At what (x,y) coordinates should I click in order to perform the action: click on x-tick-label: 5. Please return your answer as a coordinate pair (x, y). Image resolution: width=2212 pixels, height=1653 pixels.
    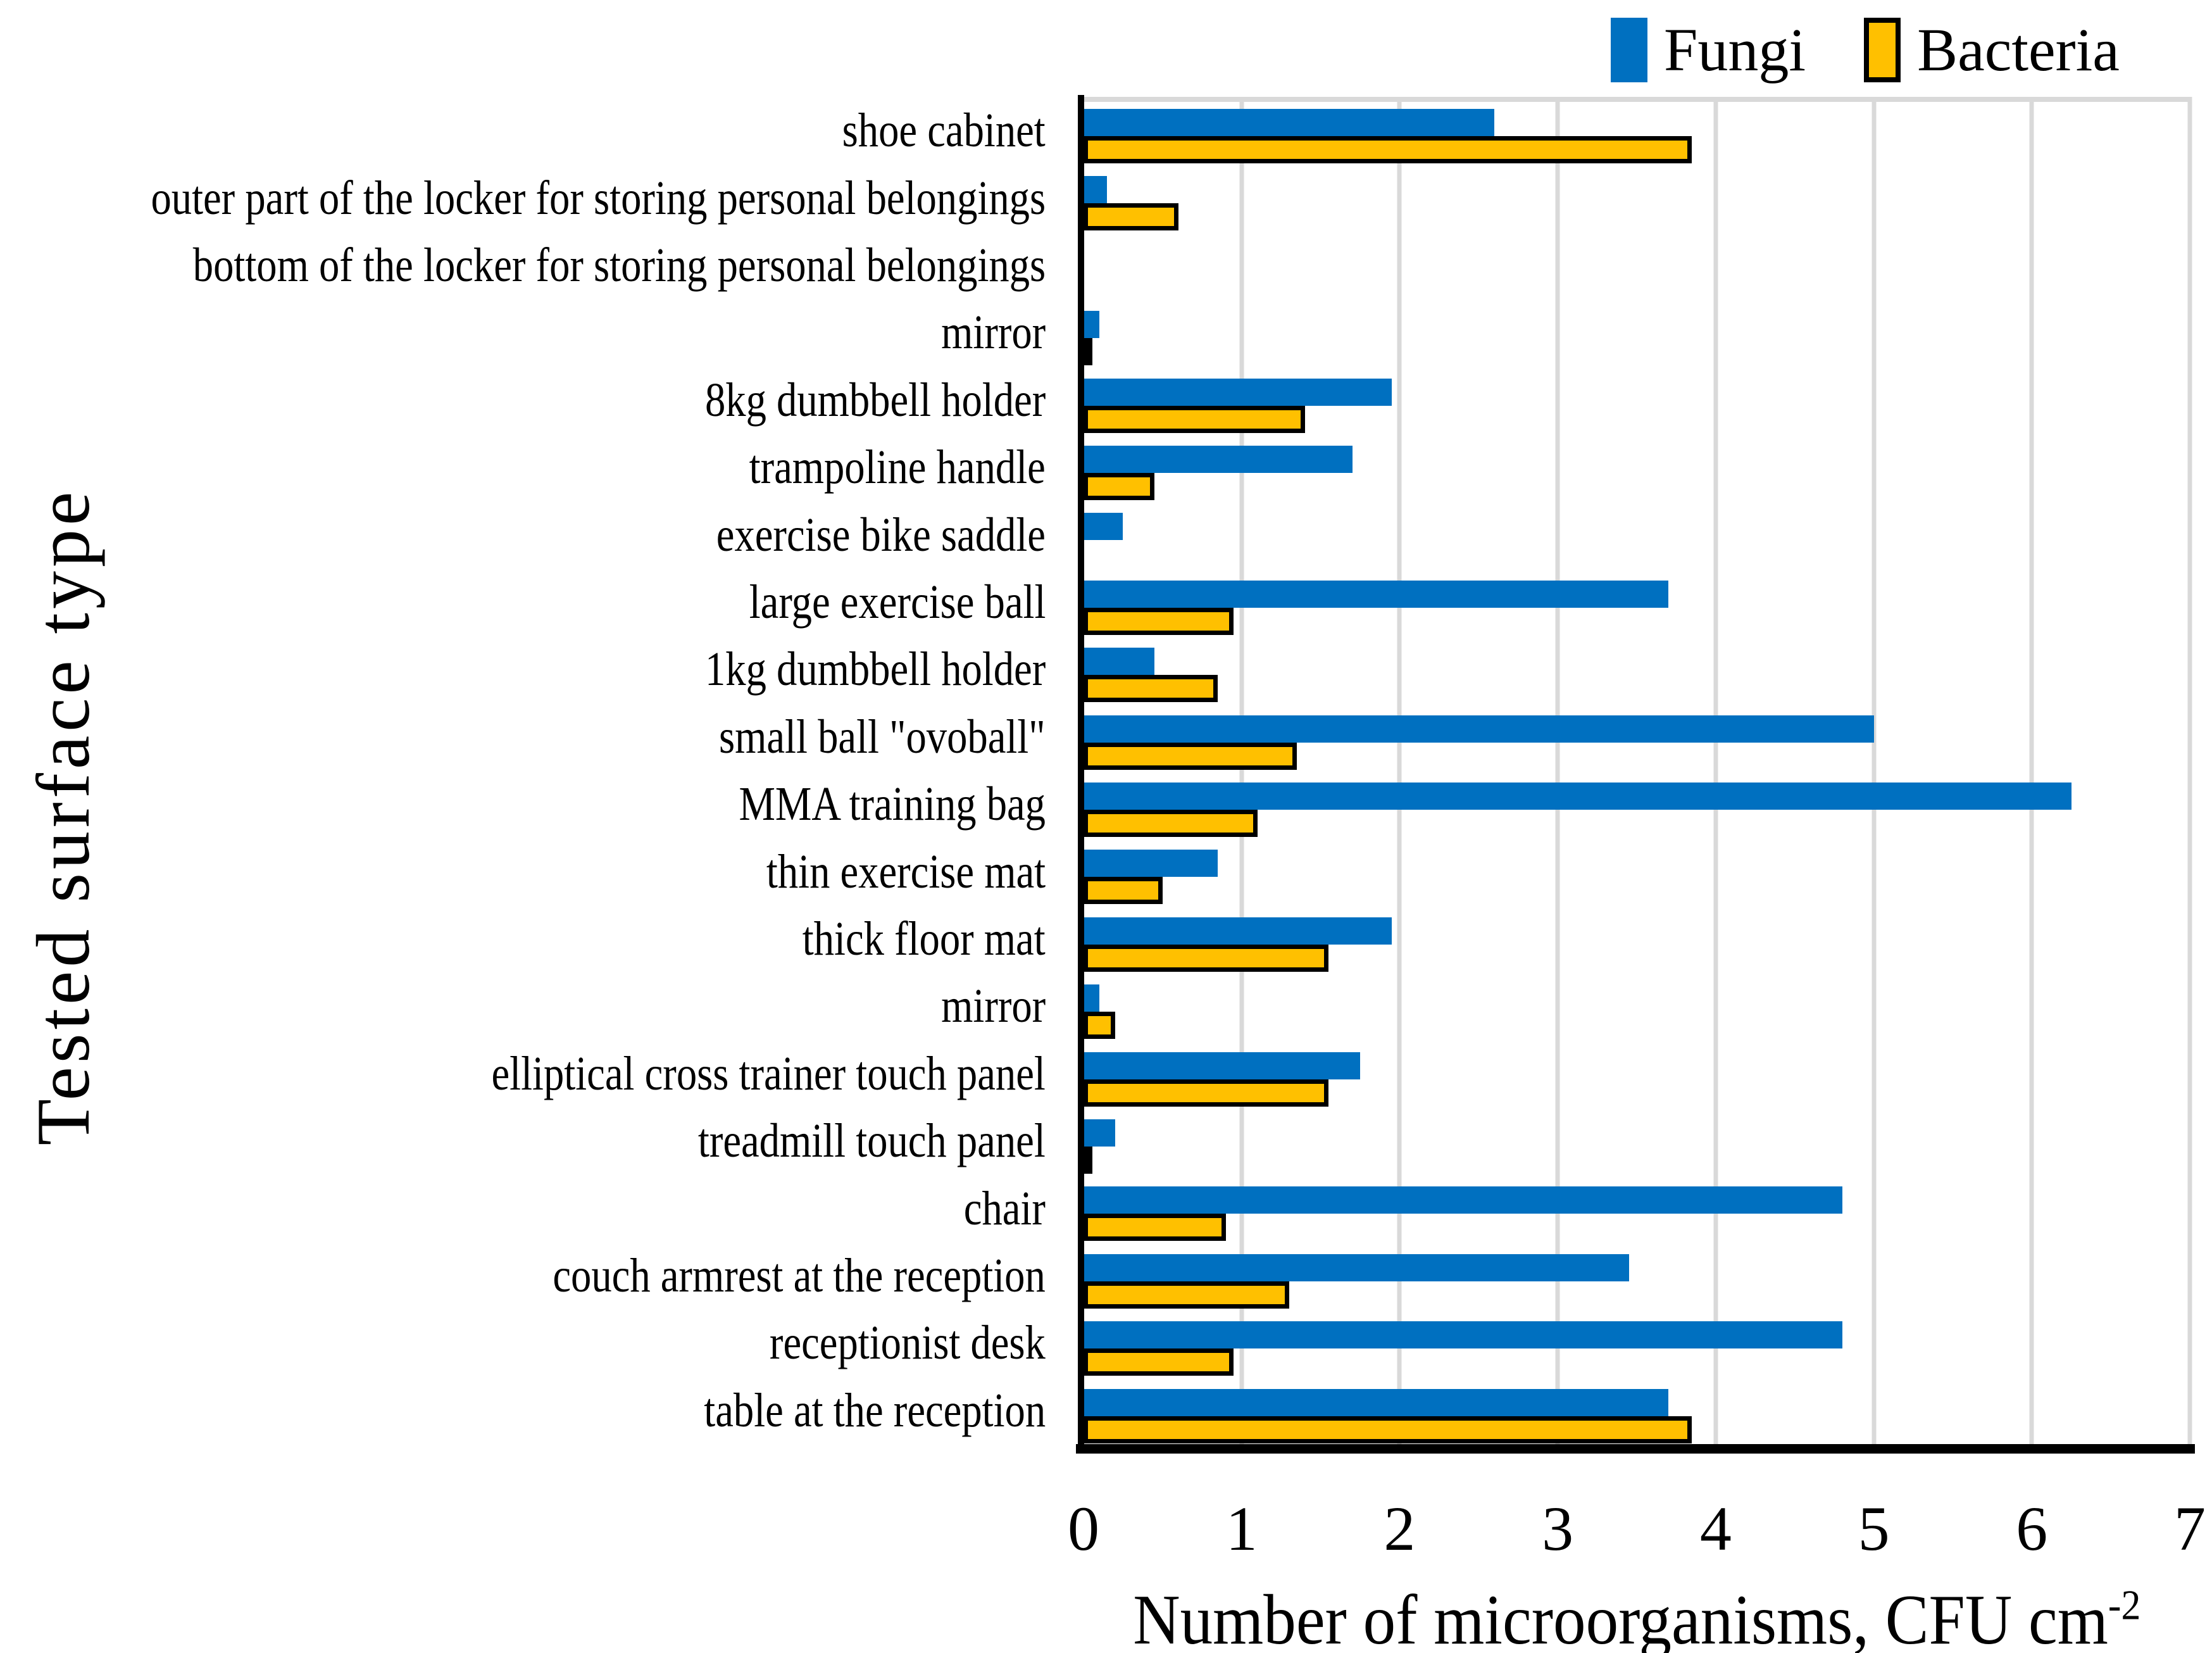
    Looking at the image, I should click on (1874, 1528).